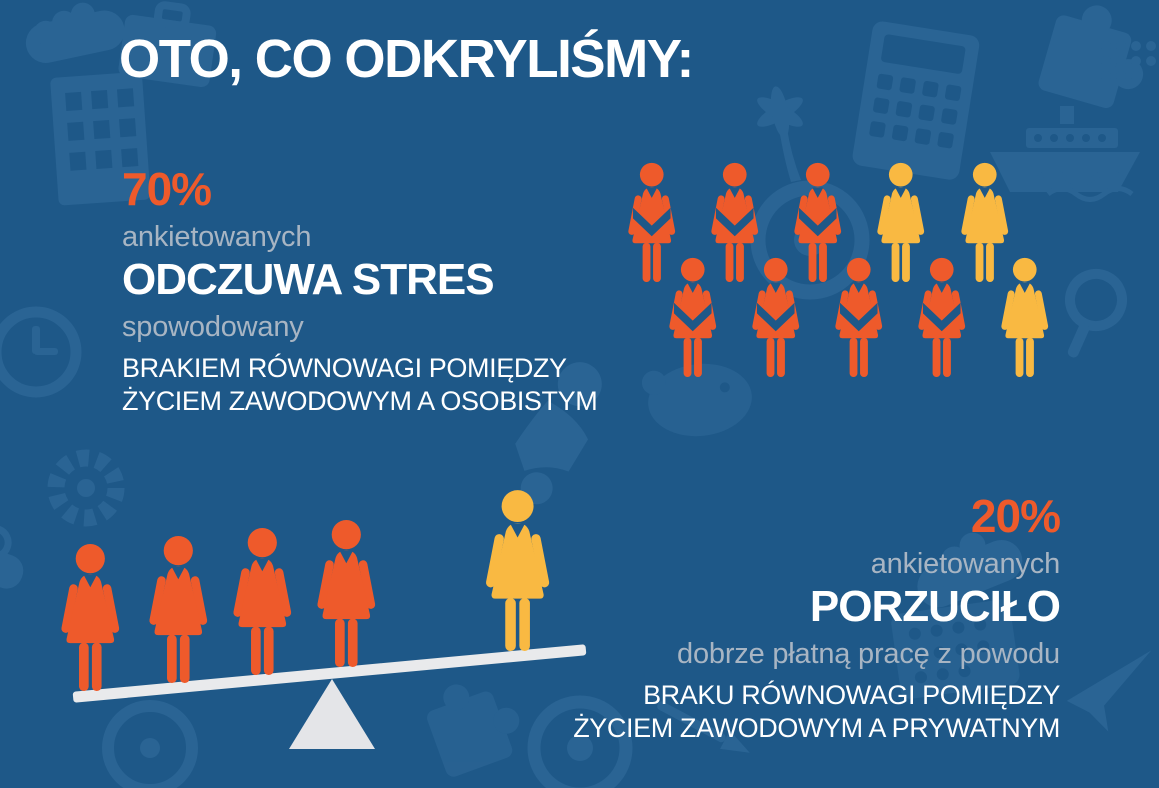  I want to click on stress-headline: ODCZUWA STRES, so click(308, 279).